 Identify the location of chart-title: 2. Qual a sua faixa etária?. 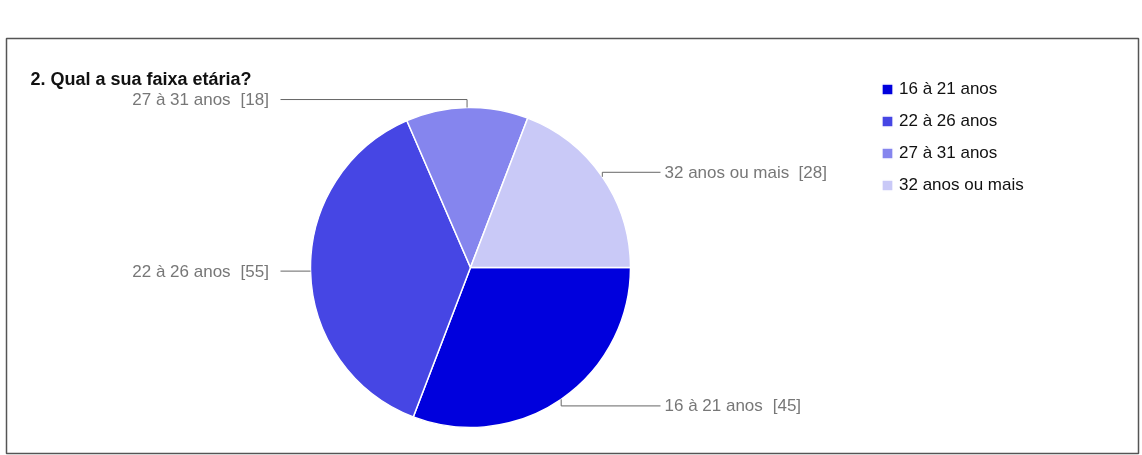
(141, 78).